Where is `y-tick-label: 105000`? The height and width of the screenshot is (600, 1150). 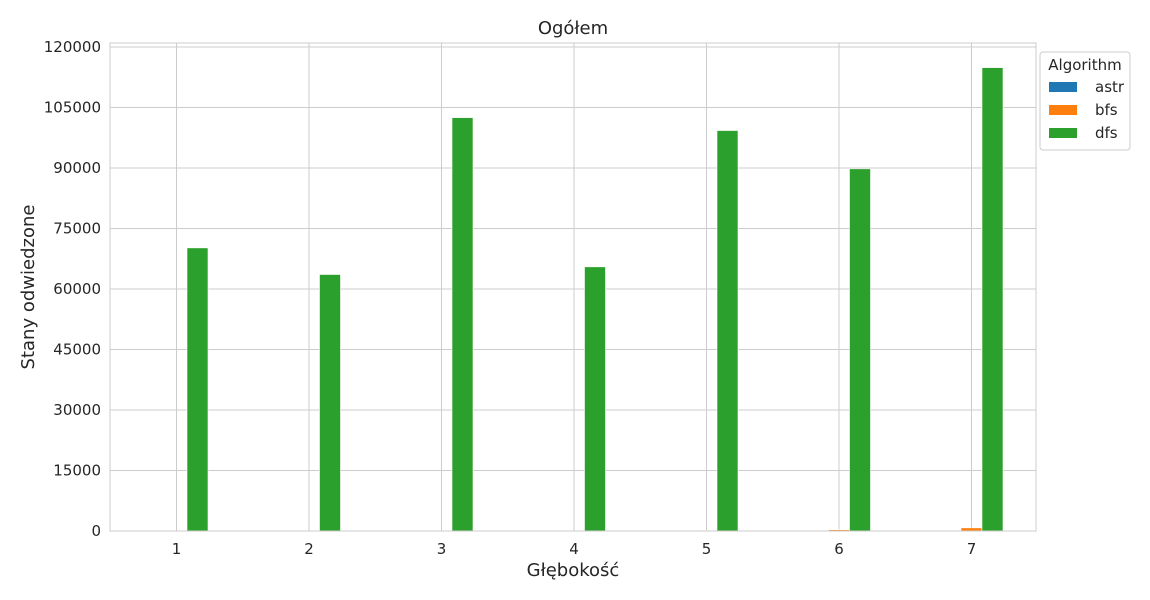
y-tick-label: 105000 is located at coordinates (72, 108).